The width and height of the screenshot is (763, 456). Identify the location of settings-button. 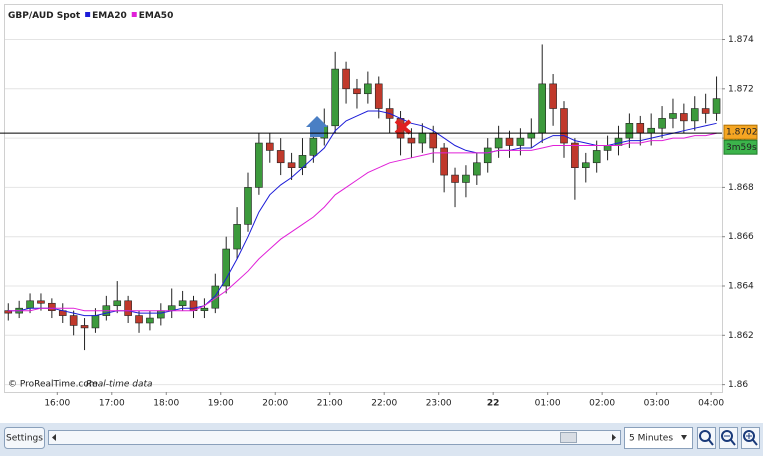
(24, 438).